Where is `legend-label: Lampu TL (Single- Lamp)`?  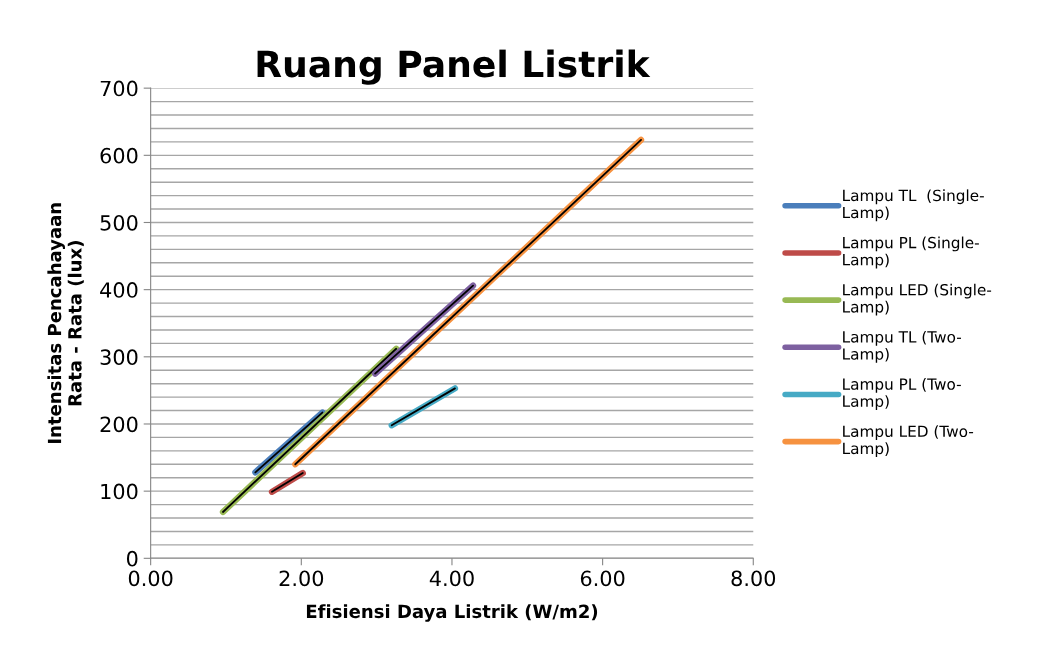 legend-label: Lampu TL (Single- Lamp) is located at coordinates (913, 205).